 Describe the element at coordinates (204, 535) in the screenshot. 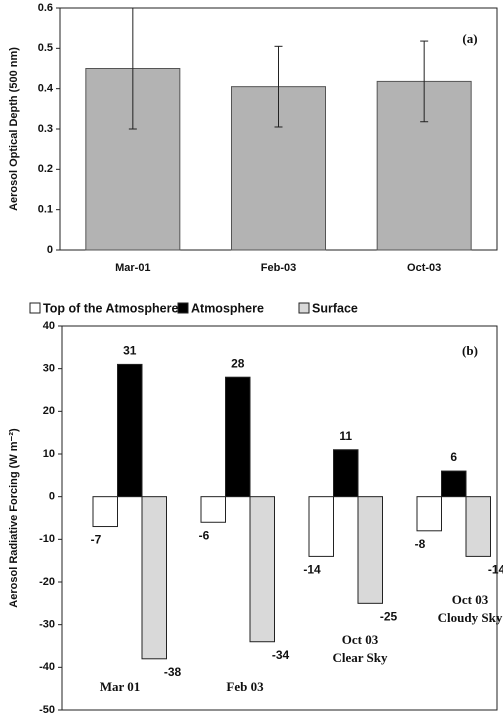

I see `data-label: -6` at that location.